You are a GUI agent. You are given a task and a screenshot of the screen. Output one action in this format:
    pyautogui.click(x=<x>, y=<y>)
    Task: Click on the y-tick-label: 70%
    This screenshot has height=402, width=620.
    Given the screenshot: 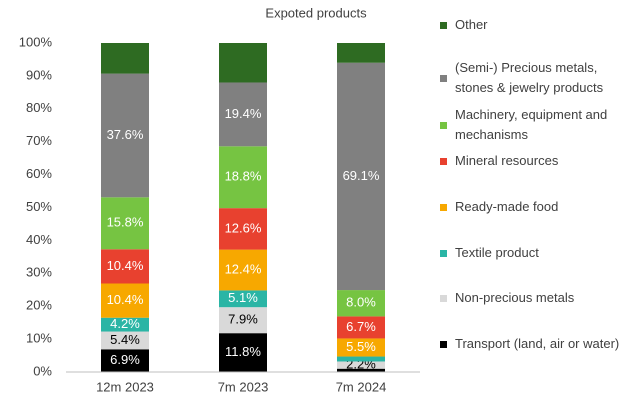 What is the action you would take?
    pyautogui.click(x=39, y=140)
    